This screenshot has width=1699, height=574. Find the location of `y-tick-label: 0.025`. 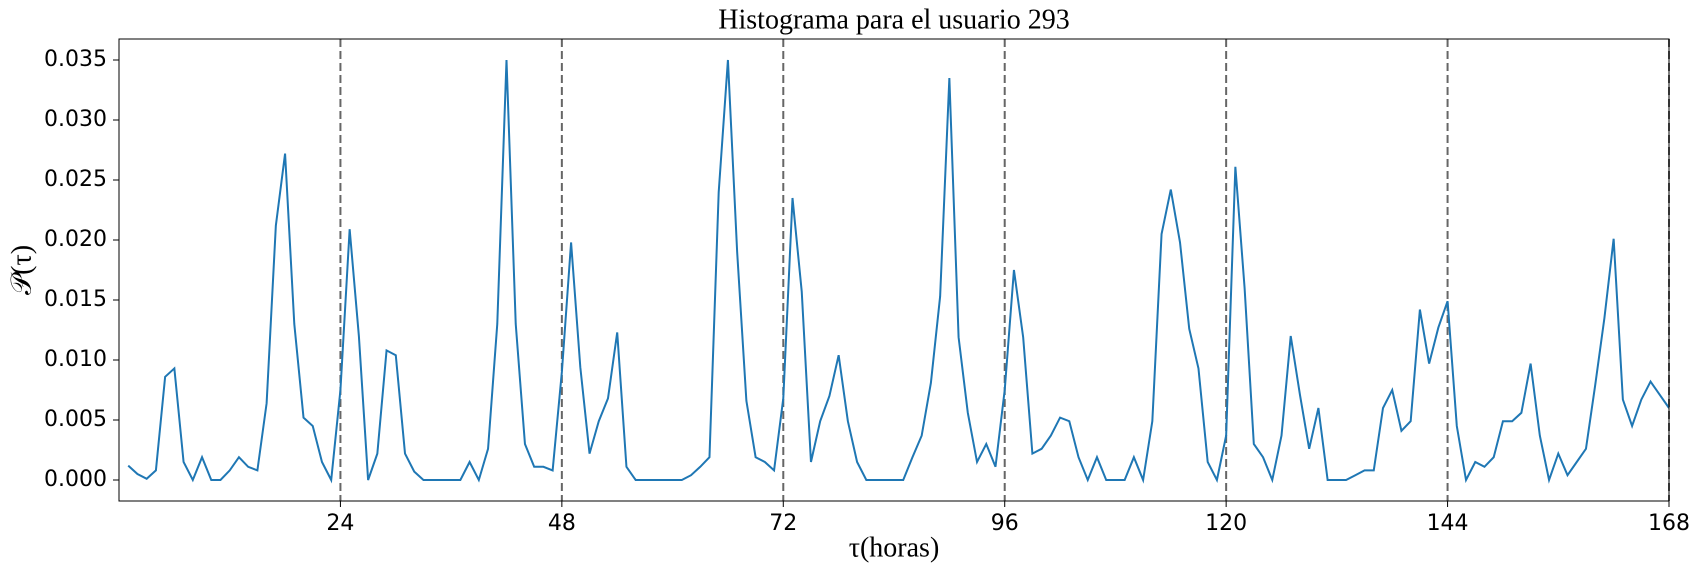

y-tick-label: 0.025 is located at coordinates (75, 179).